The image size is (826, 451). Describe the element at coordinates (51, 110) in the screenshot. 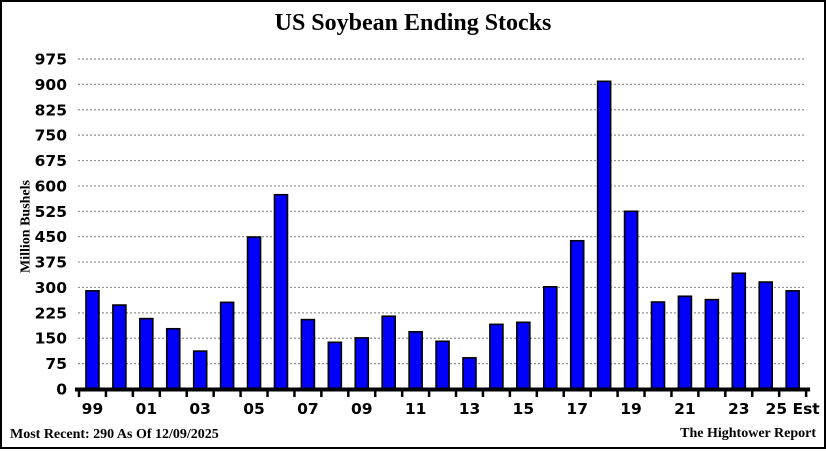

I see `y-tick-label-825: 825` at that location.